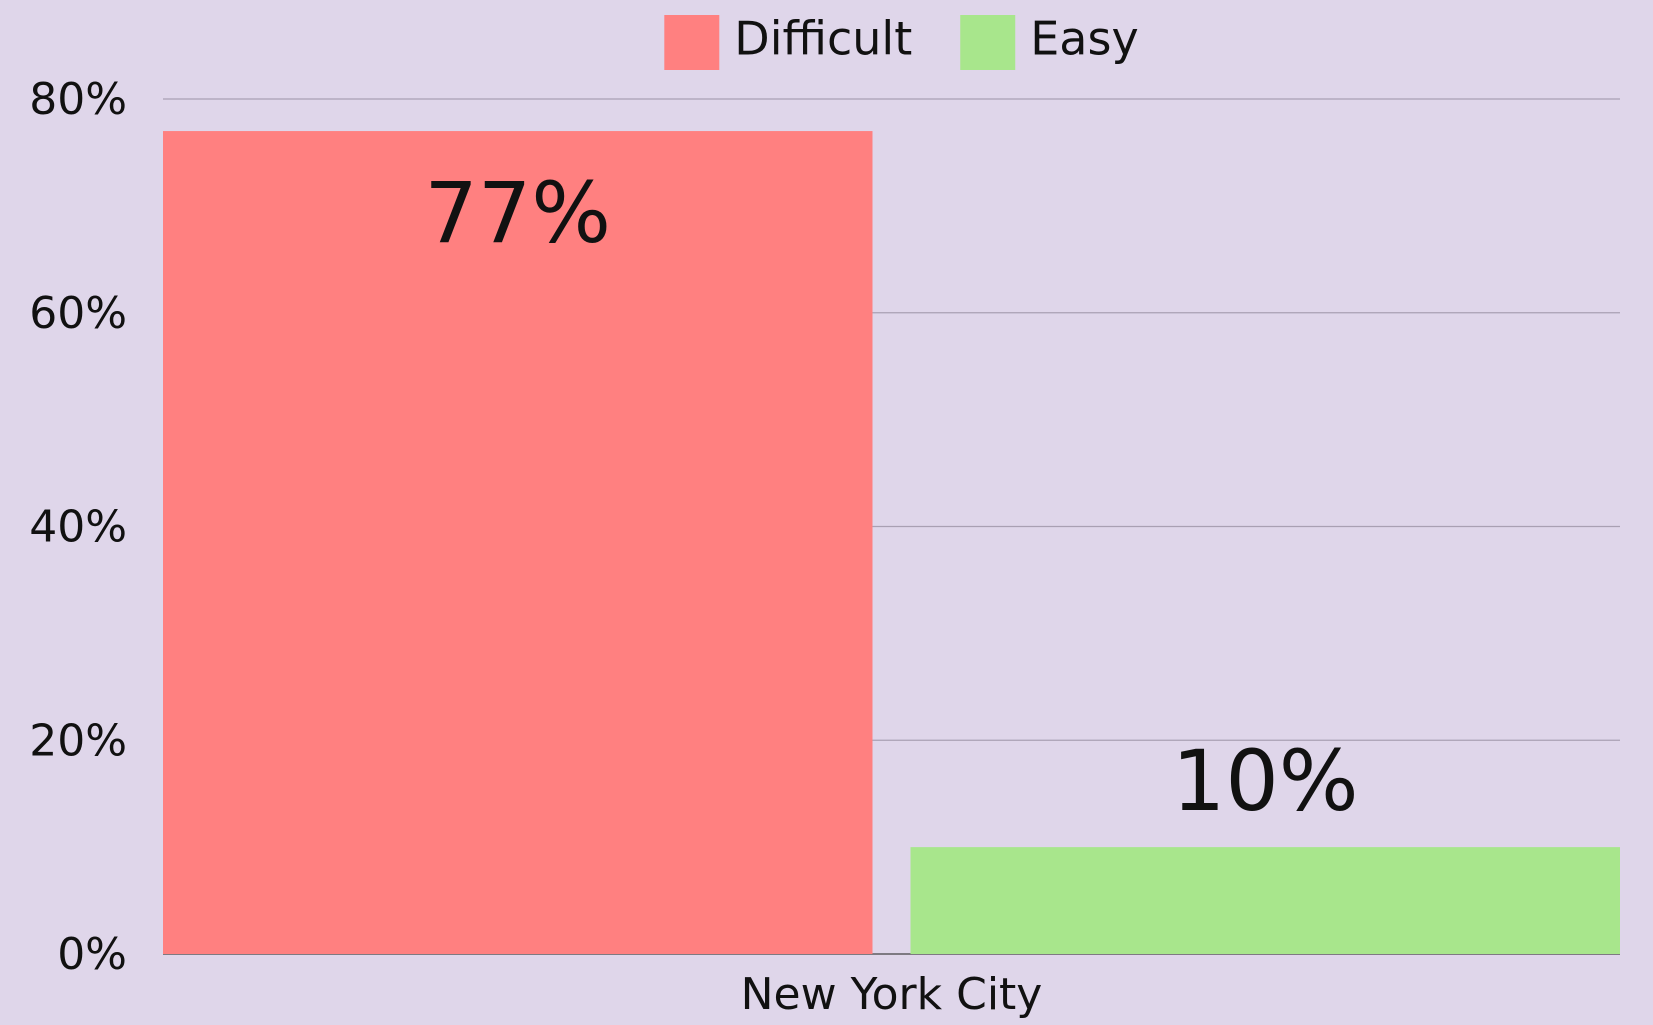  Describe the element at coordinates (92, 954) in the screenshot. I see `y-tick-label: 0%` at that location.